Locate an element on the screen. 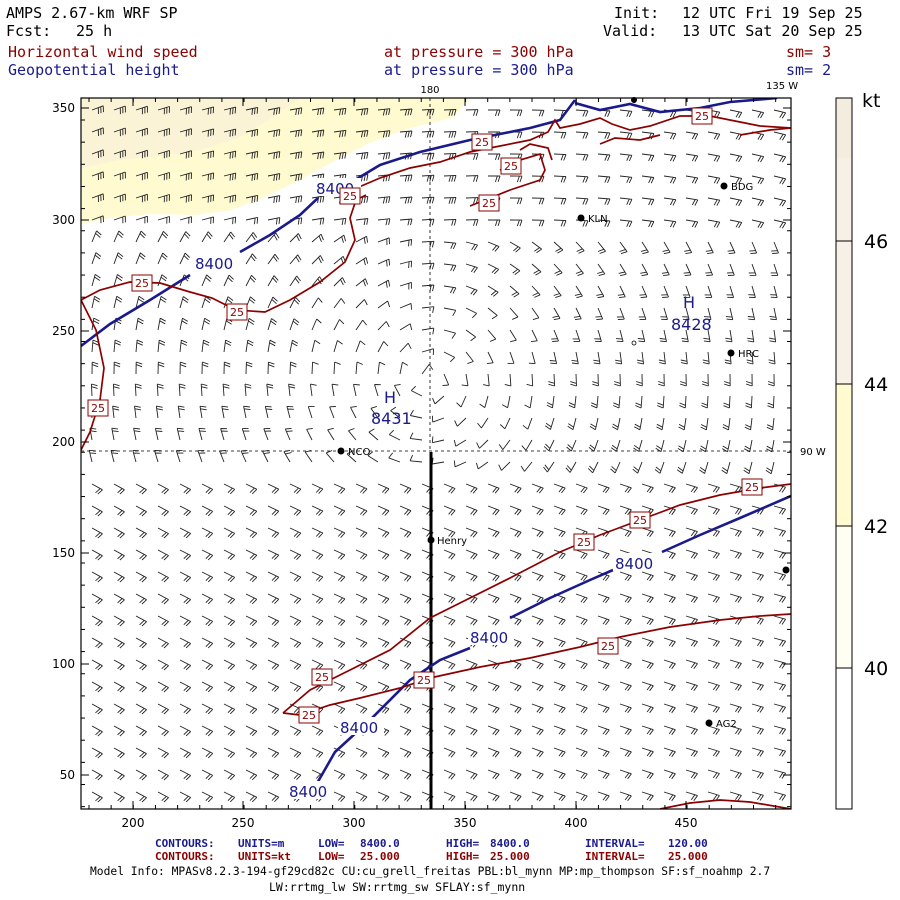 Image resolution: width=900 pixels, height=900 pixels. footer-row1-interval: 120.00 is located at coordinates (688, 843).